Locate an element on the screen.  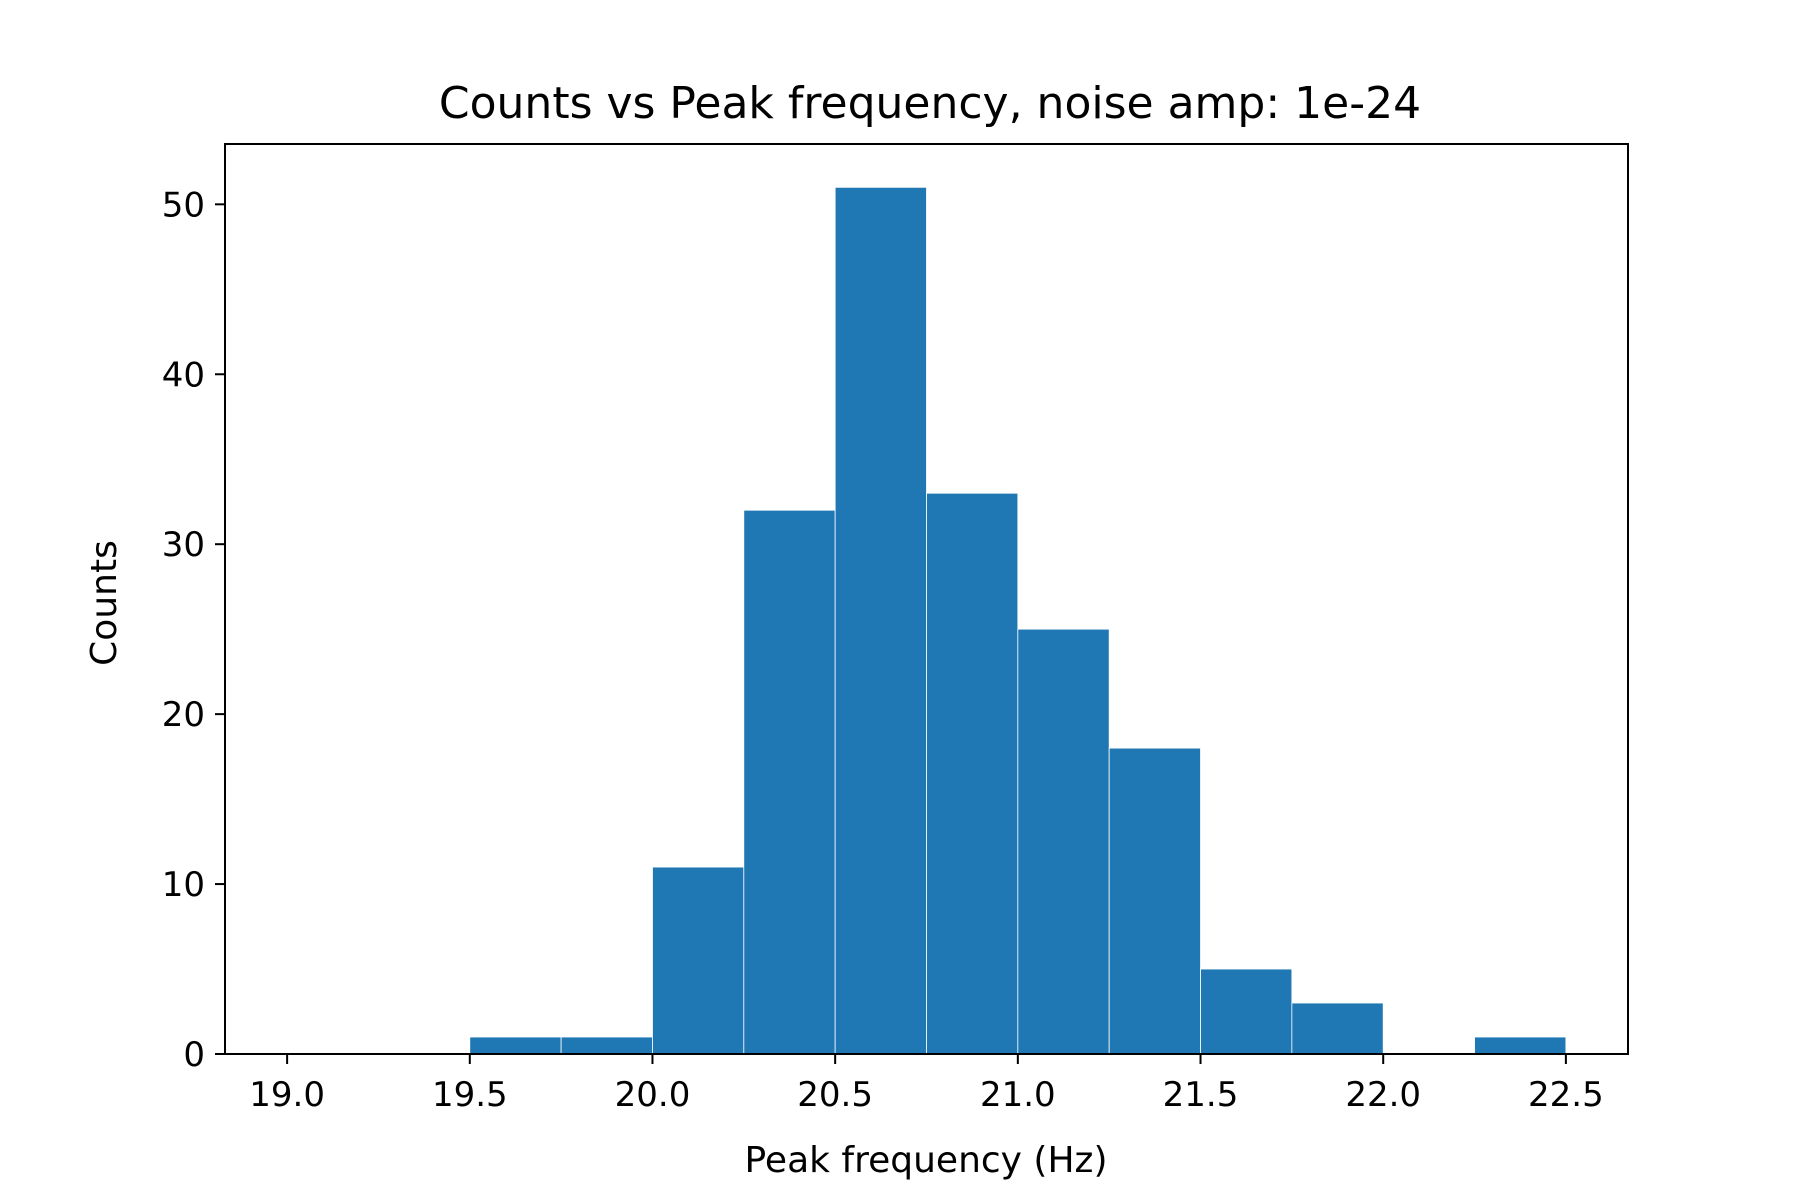
y-tick-label: 10 is located at coordinates (183, 885).